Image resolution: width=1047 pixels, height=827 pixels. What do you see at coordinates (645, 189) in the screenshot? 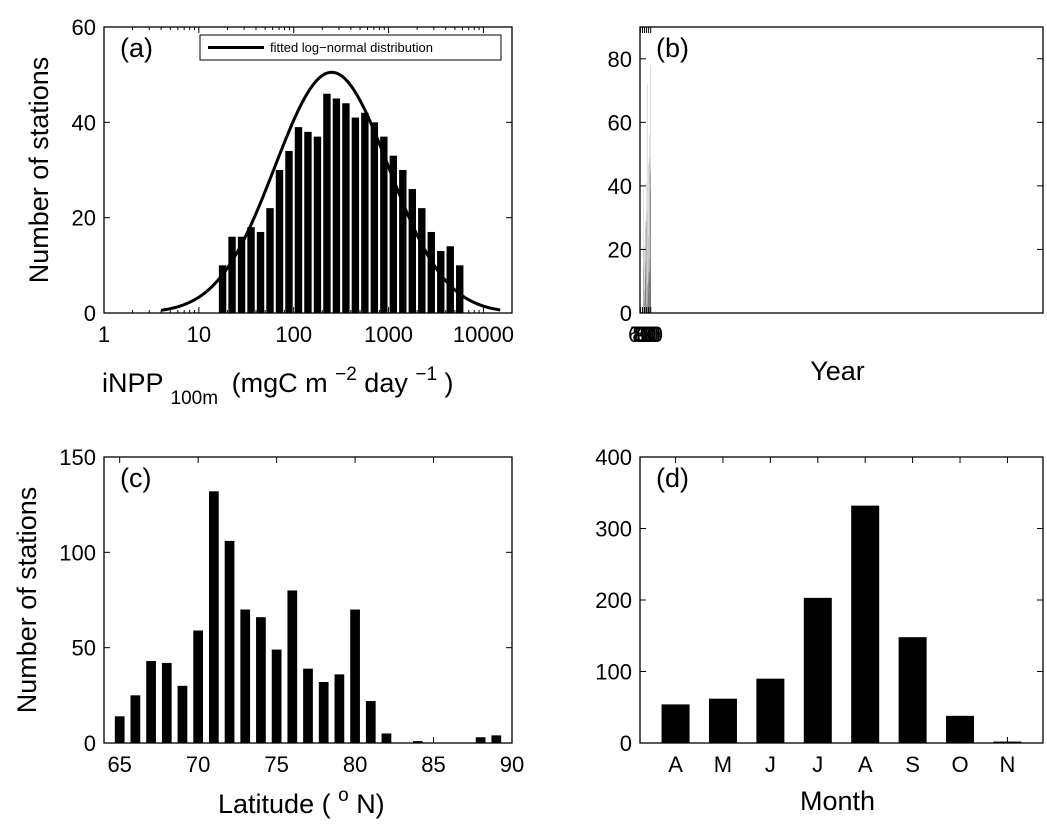
I see `panel-b-bars` at bounding box center [645, 189].